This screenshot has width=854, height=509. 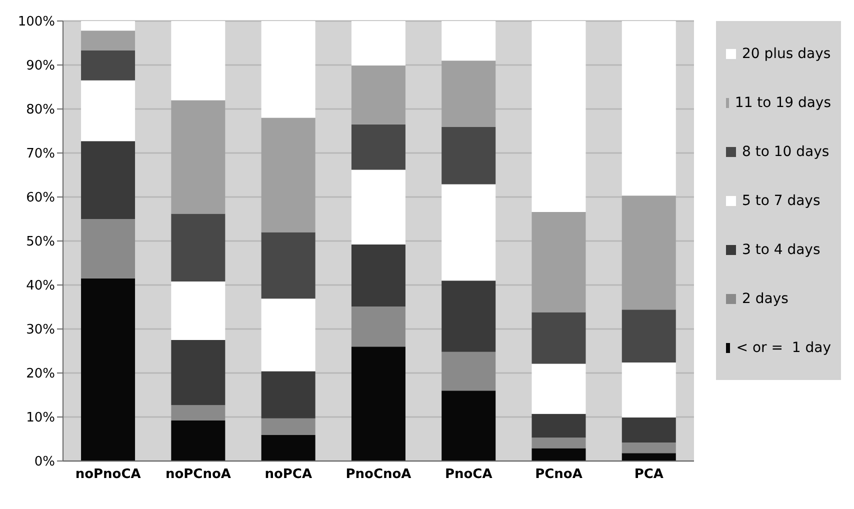 What do you see at coordinates (783, 348) in the screenshot?
I see `legend-label: < or = 1 day` at bounding box center [783, 348].